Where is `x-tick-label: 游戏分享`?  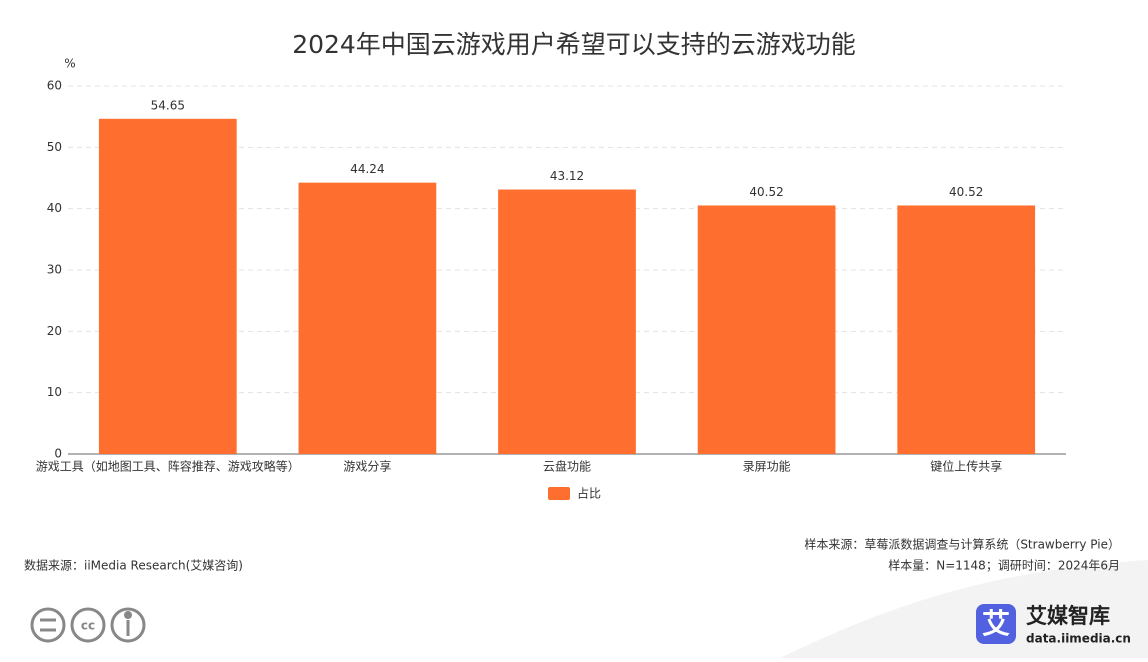
x-tick-label: 游戏分享 is located at coordinates (367, 466).